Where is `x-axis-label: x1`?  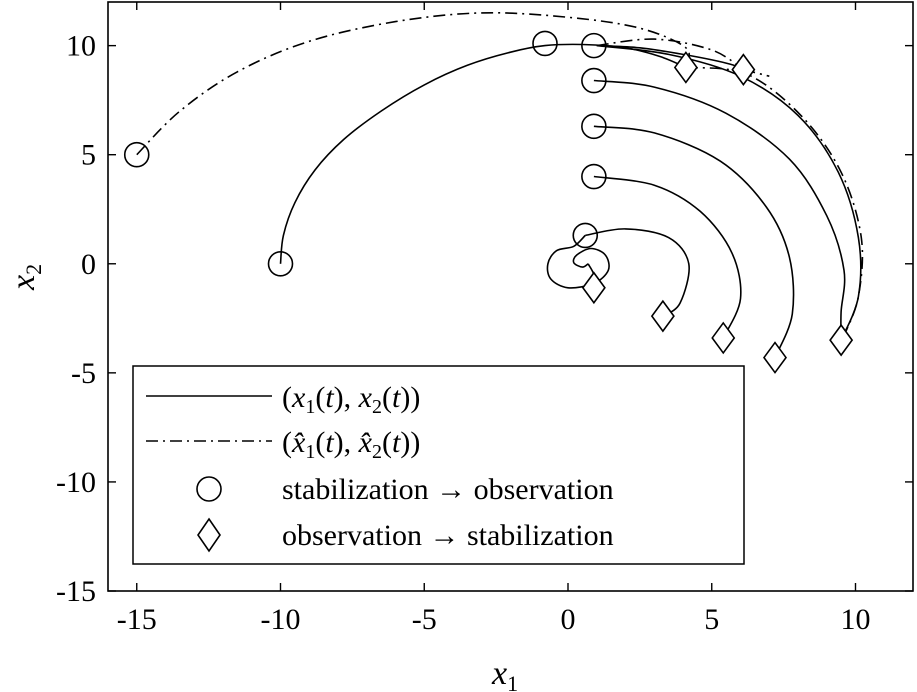
x-axis-label: x1 is located at coordinates (504, 673).